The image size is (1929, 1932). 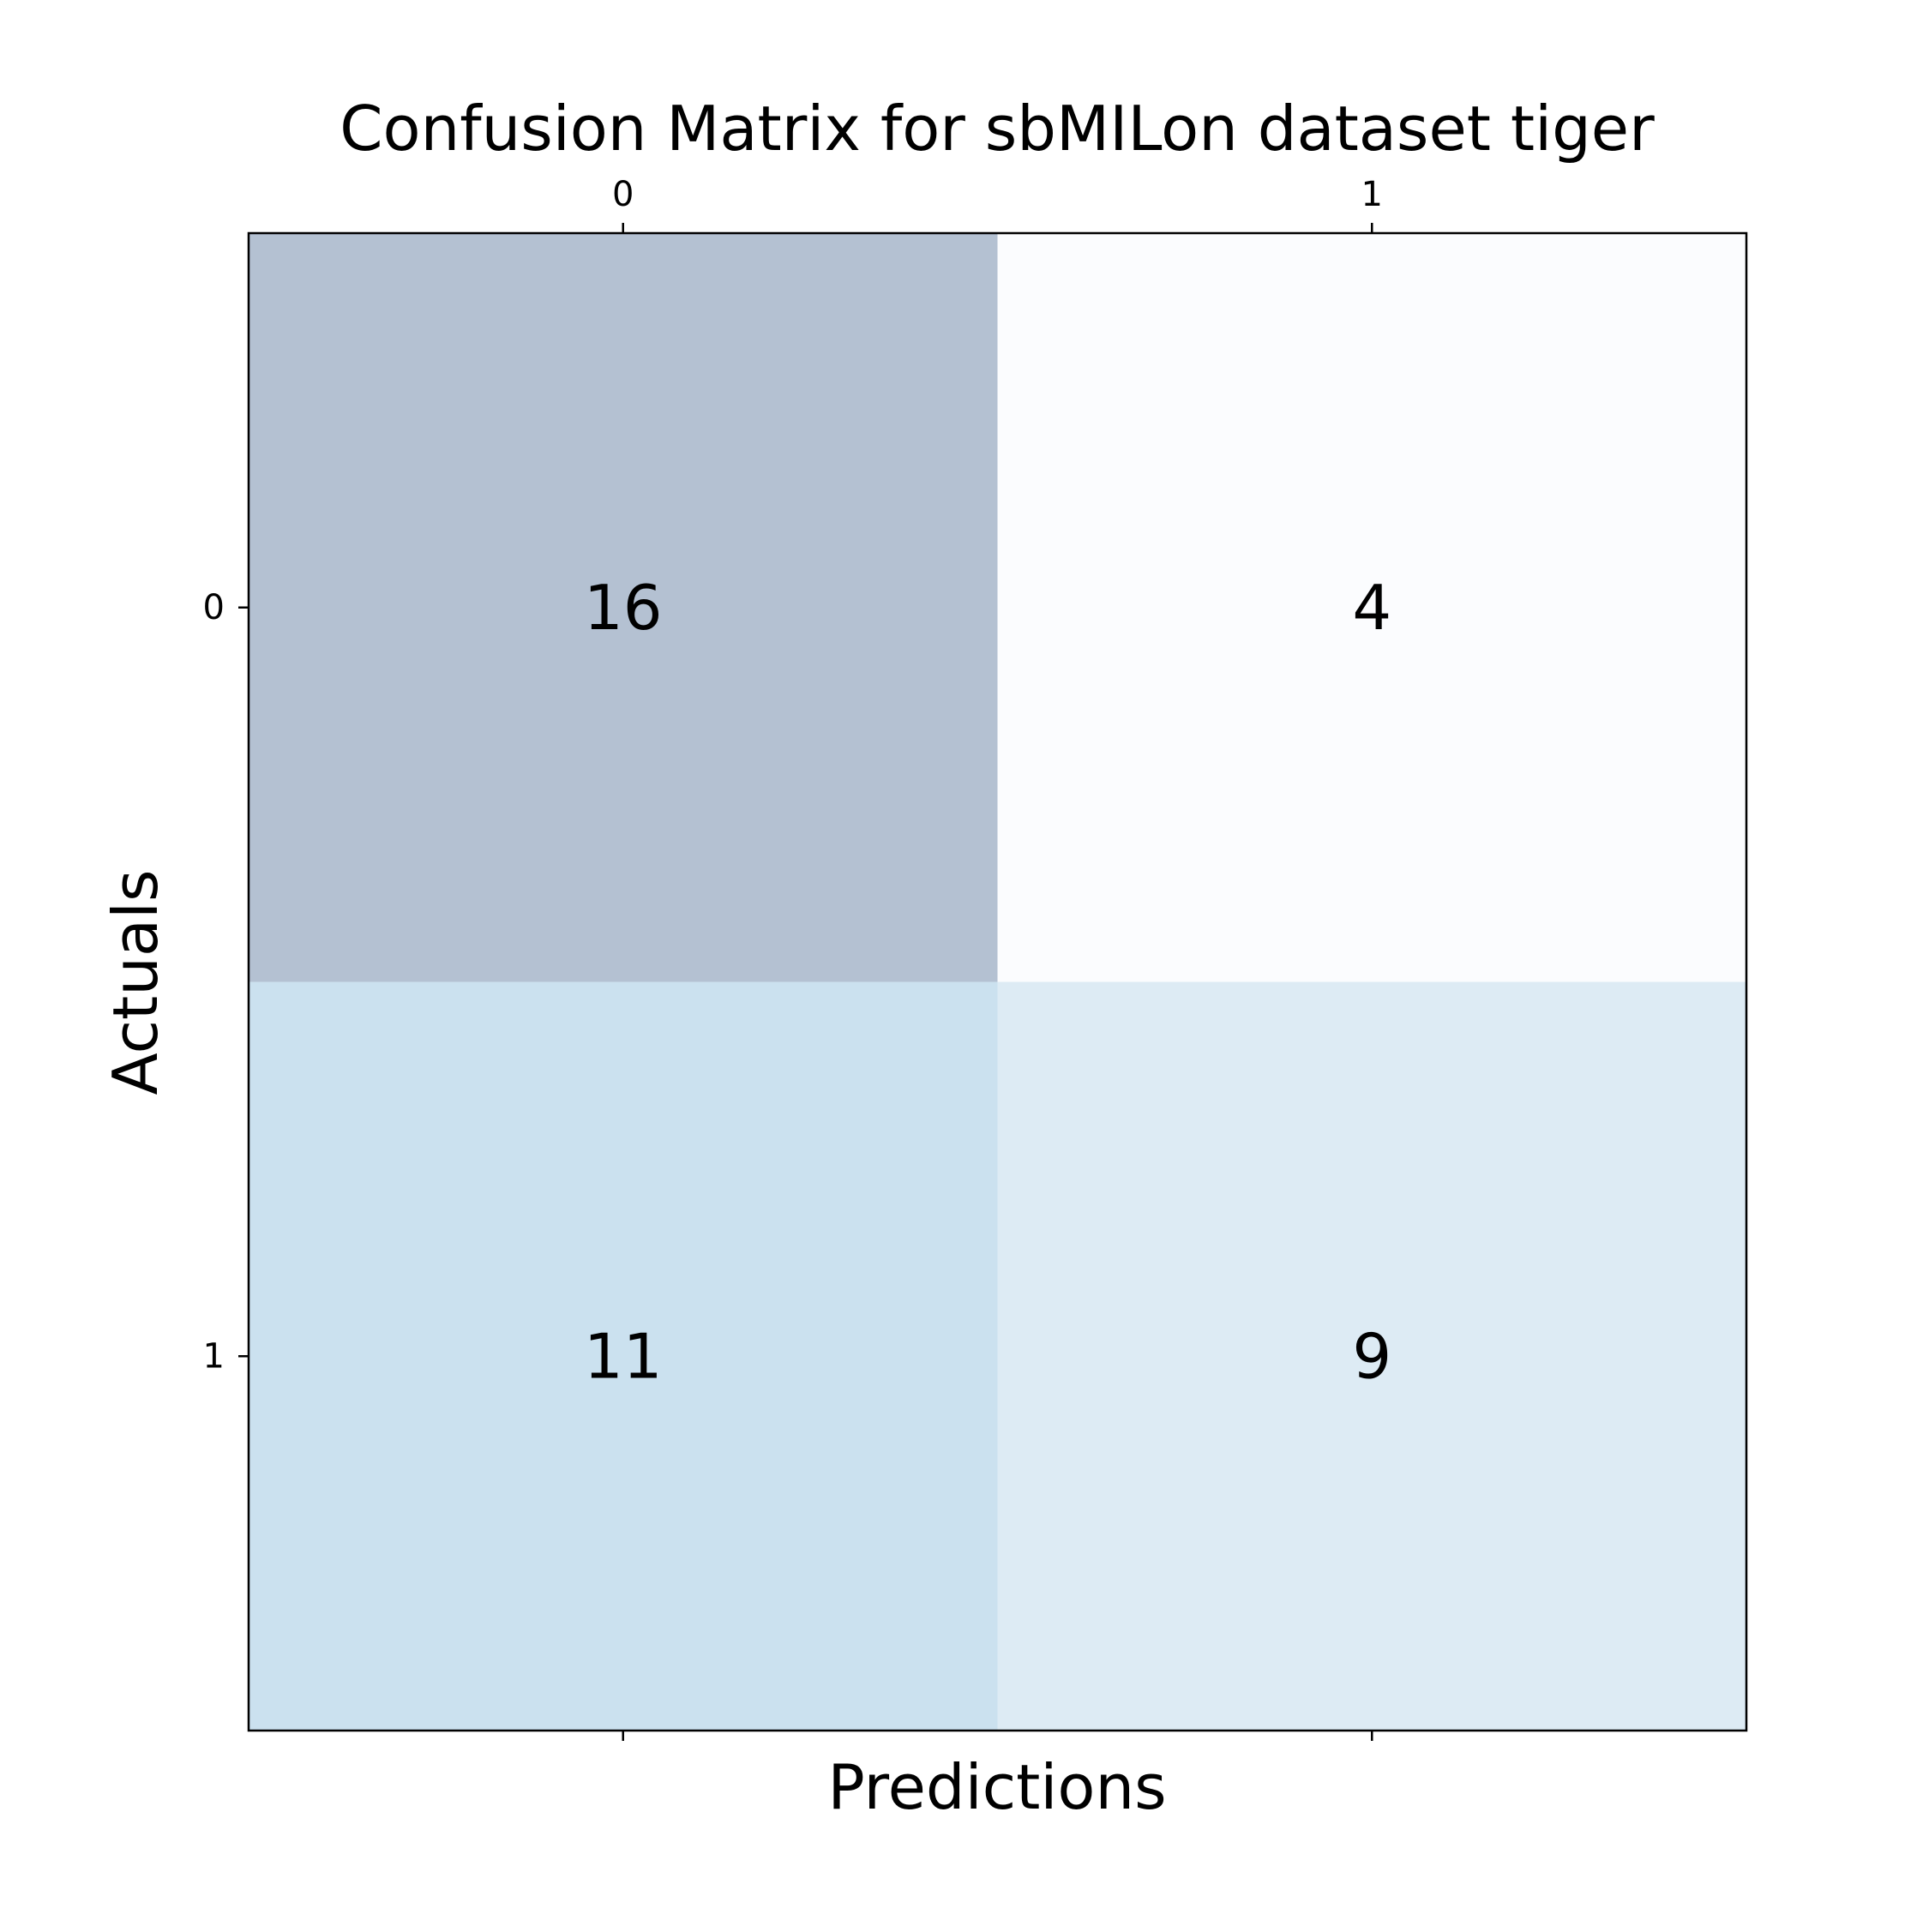 What do you see at coordinates (623, 194) in the screenshot?
I see `x-tick-label-0: 0` at bounding box center [623, 194].